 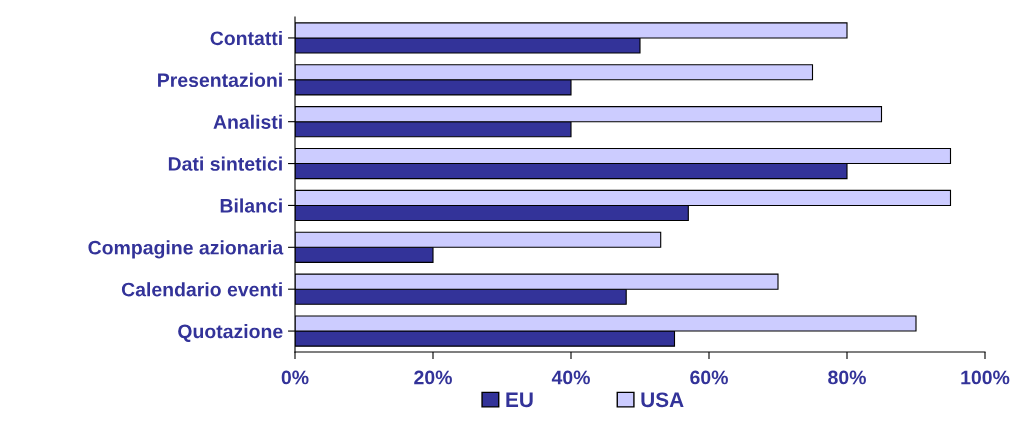 What do you see at coordinates (247, 121) in the screenshot?
I see `y-tick-label: Analisti` at bounding box center [247, 121].